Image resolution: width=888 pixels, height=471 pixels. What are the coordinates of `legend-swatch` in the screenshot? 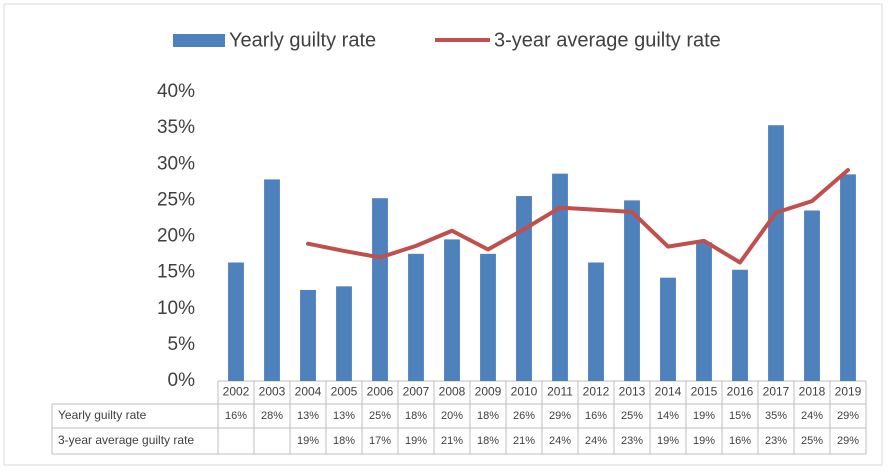 It's located at (199, 40).